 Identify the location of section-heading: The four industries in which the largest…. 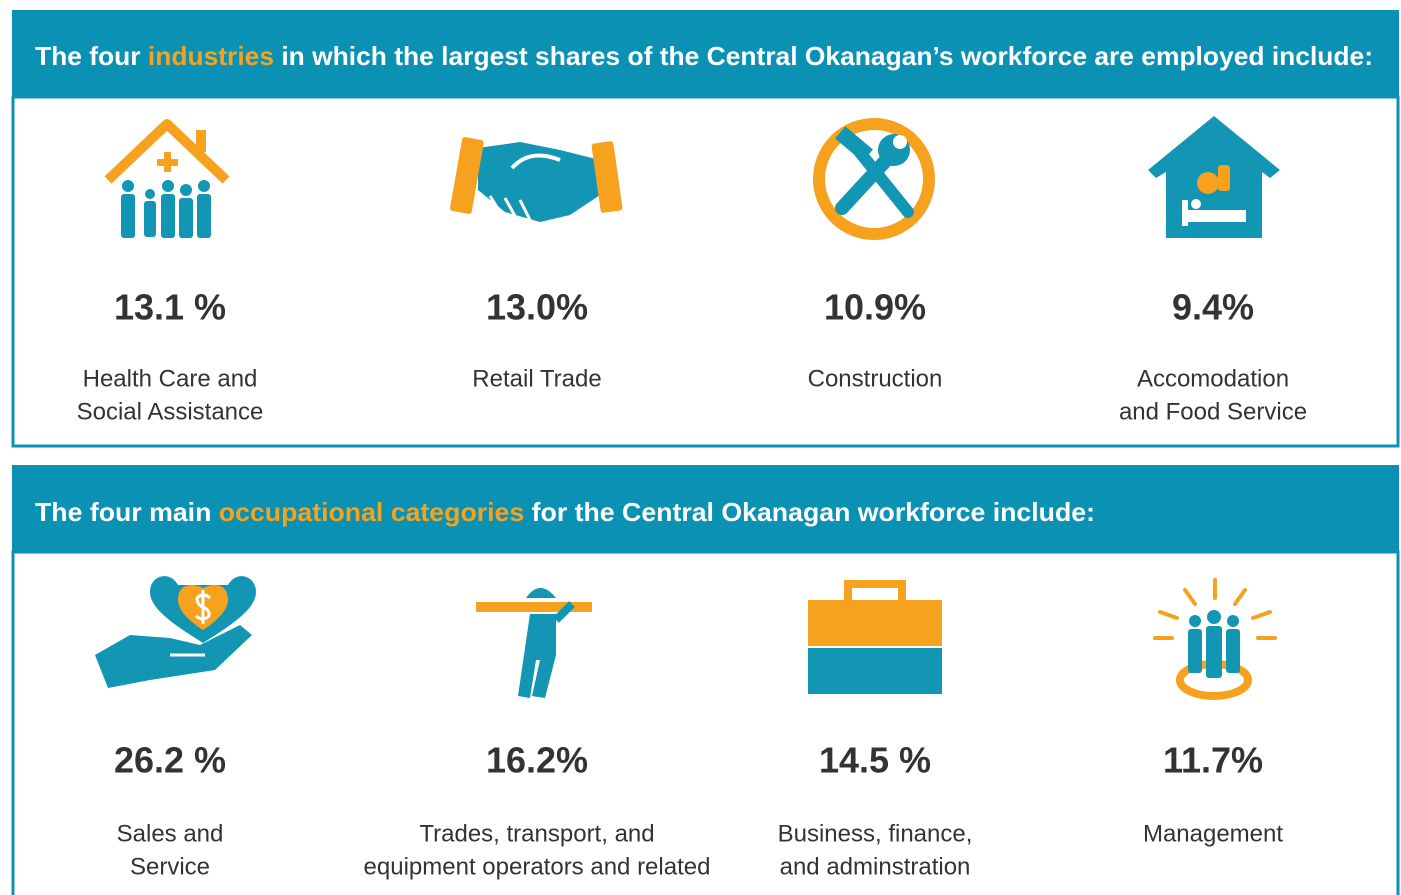
(704, 56).